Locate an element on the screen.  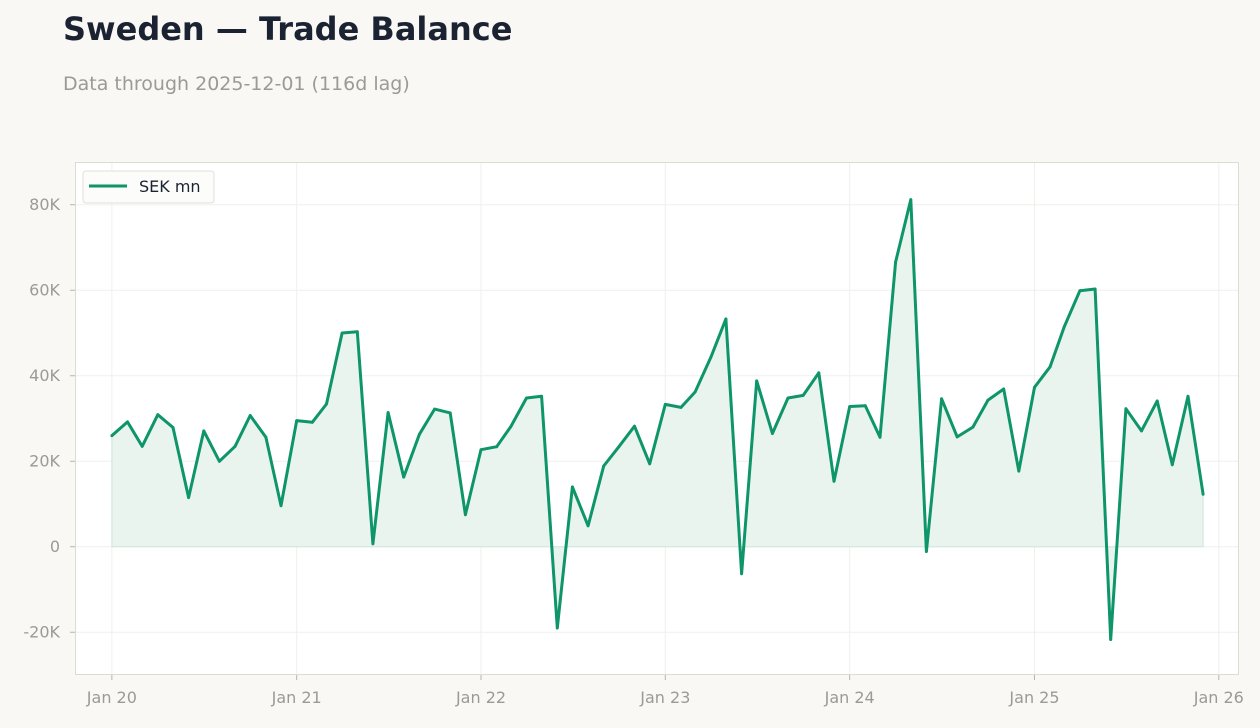
x-tick-label: Jan 24 is located at coordinates (849, 697).